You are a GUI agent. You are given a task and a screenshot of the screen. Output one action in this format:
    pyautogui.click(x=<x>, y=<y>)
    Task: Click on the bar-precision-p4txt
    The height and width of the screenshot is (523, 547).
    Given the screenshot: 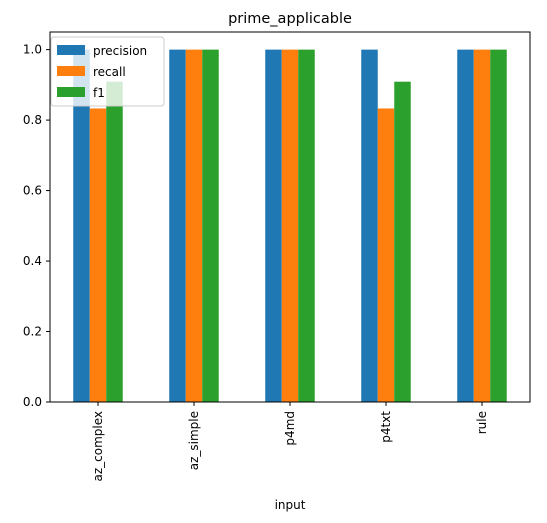 What is the action you would take?
    pyautogui.click(x=369, y=226)
    